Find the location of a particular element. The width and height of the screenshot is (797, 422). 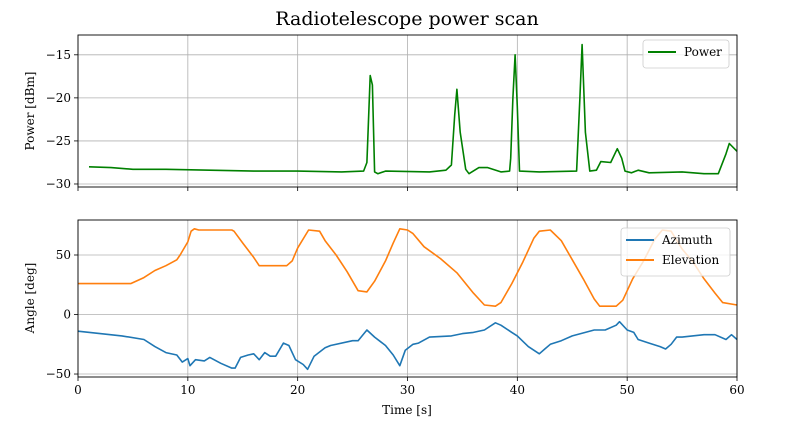

y-tick-label: −30 is located at coordinates (58, 184).